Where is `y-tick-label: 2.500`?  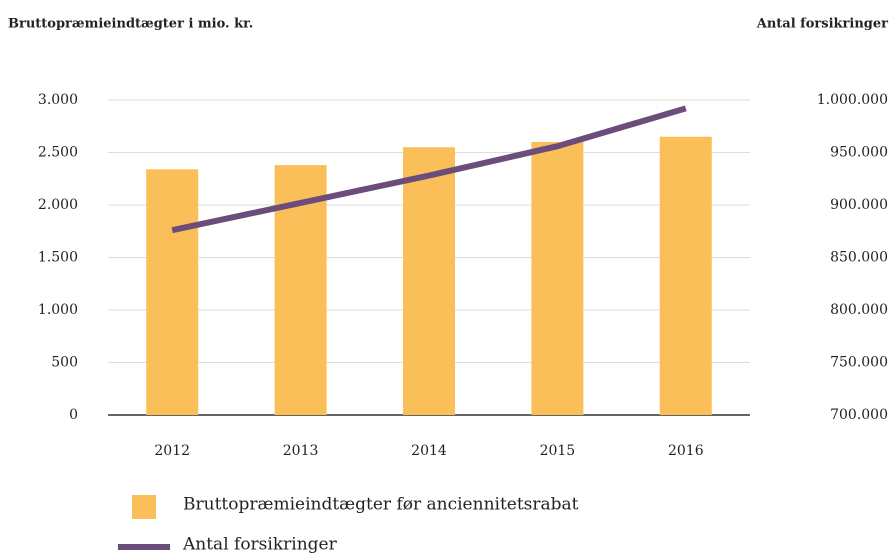 y-tick-label: 2.500 is located at coordinates (58, 153).